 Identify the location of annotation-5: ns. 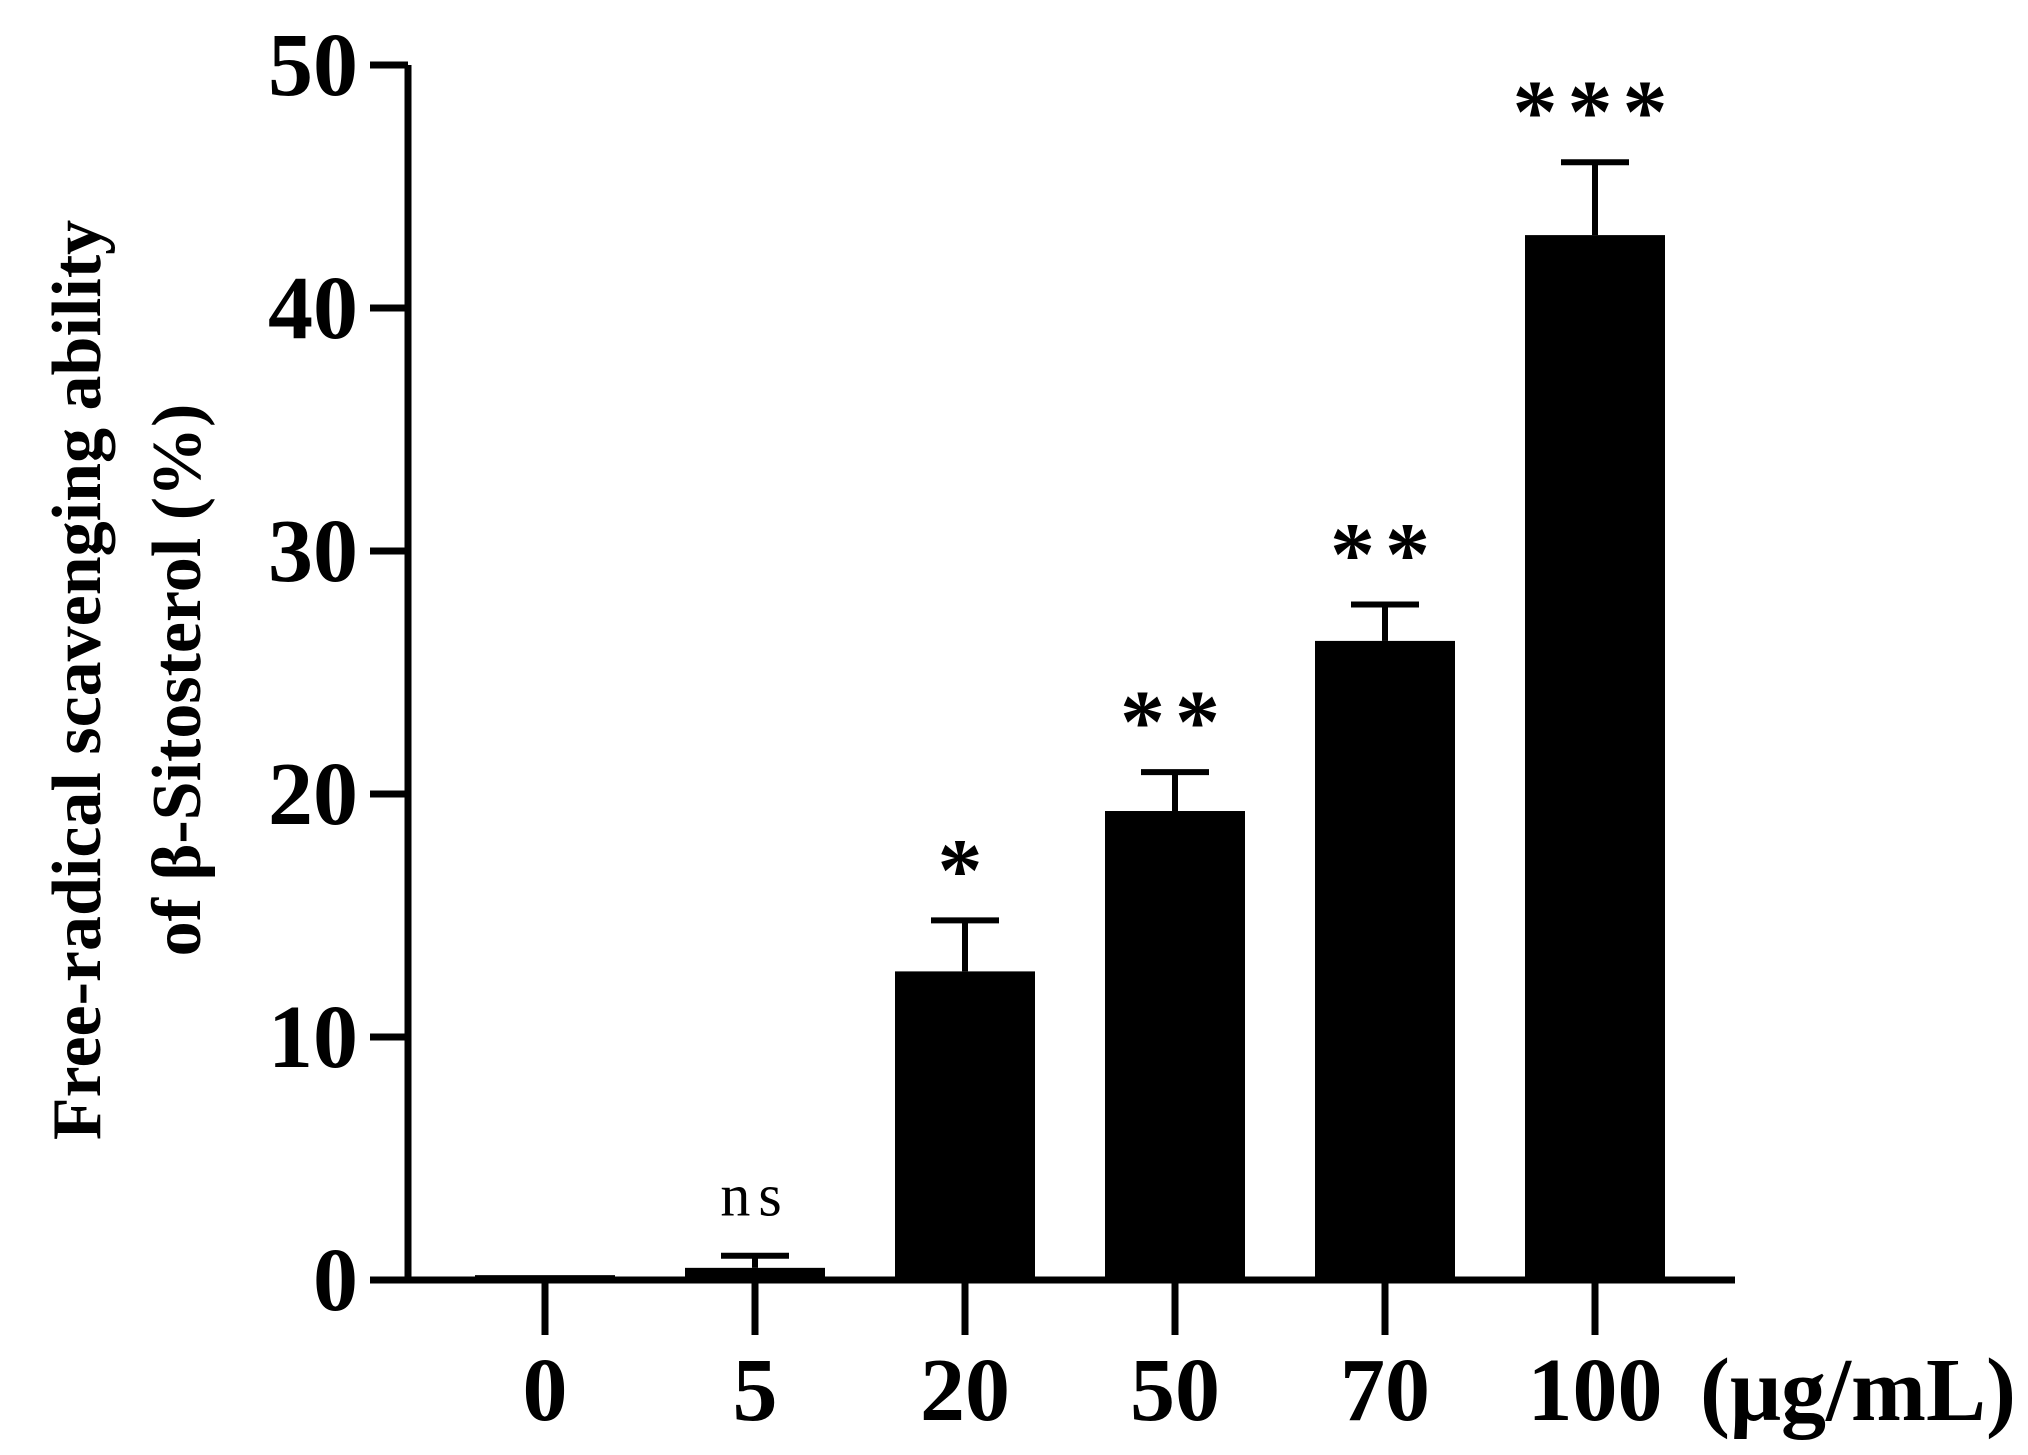
(754, 1196).